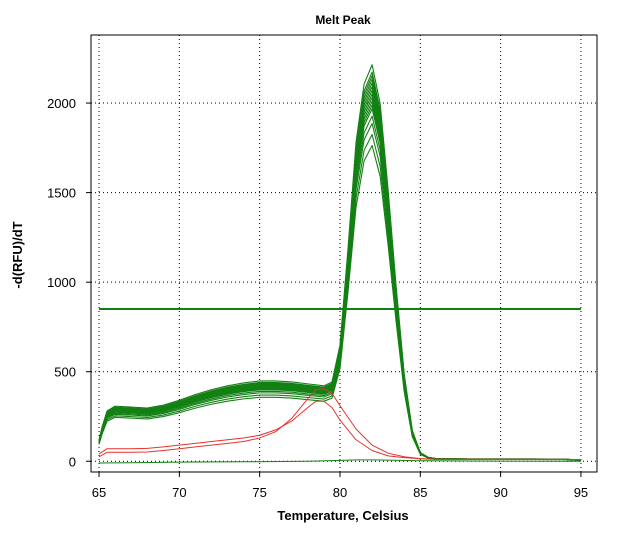 The height and width of the screenshot is (535, 621). I want to click on x-tick-label: 95, so click(581, 492).